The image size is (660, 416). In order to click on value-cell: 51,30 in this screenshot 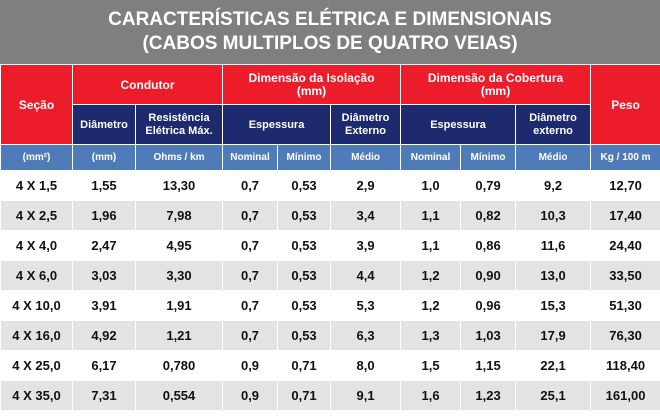, I will do `click(625, 305)`.